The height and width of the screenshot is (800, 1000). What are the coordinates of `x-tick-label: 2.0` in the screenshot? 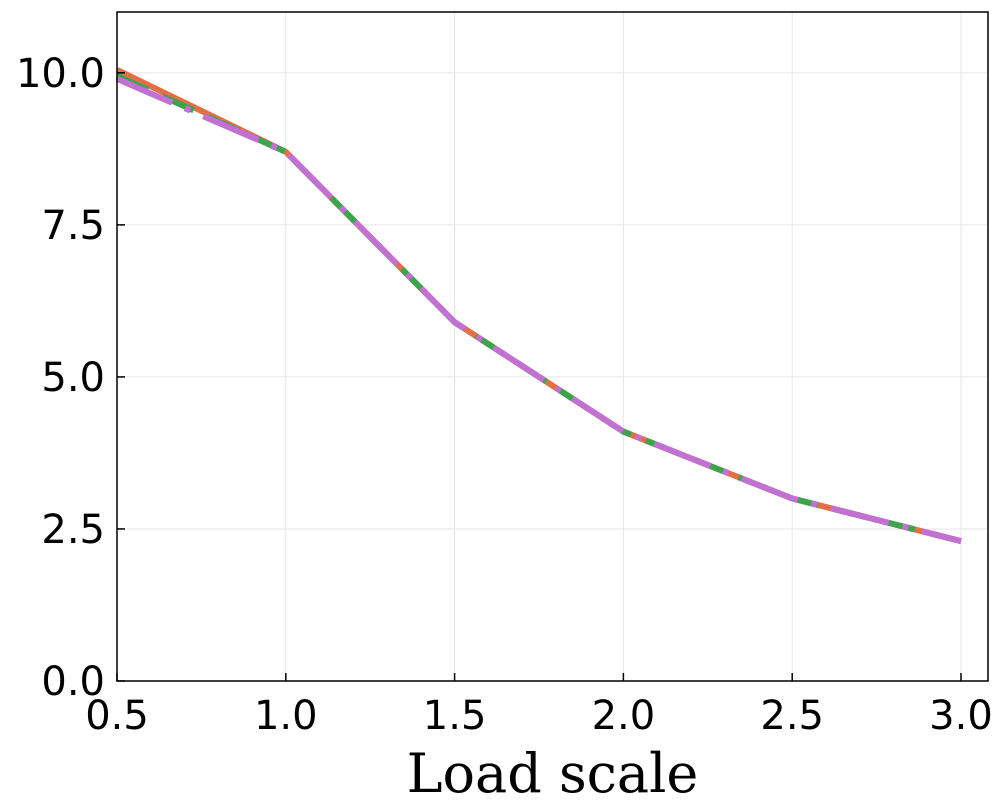 It's located at (624, 716).